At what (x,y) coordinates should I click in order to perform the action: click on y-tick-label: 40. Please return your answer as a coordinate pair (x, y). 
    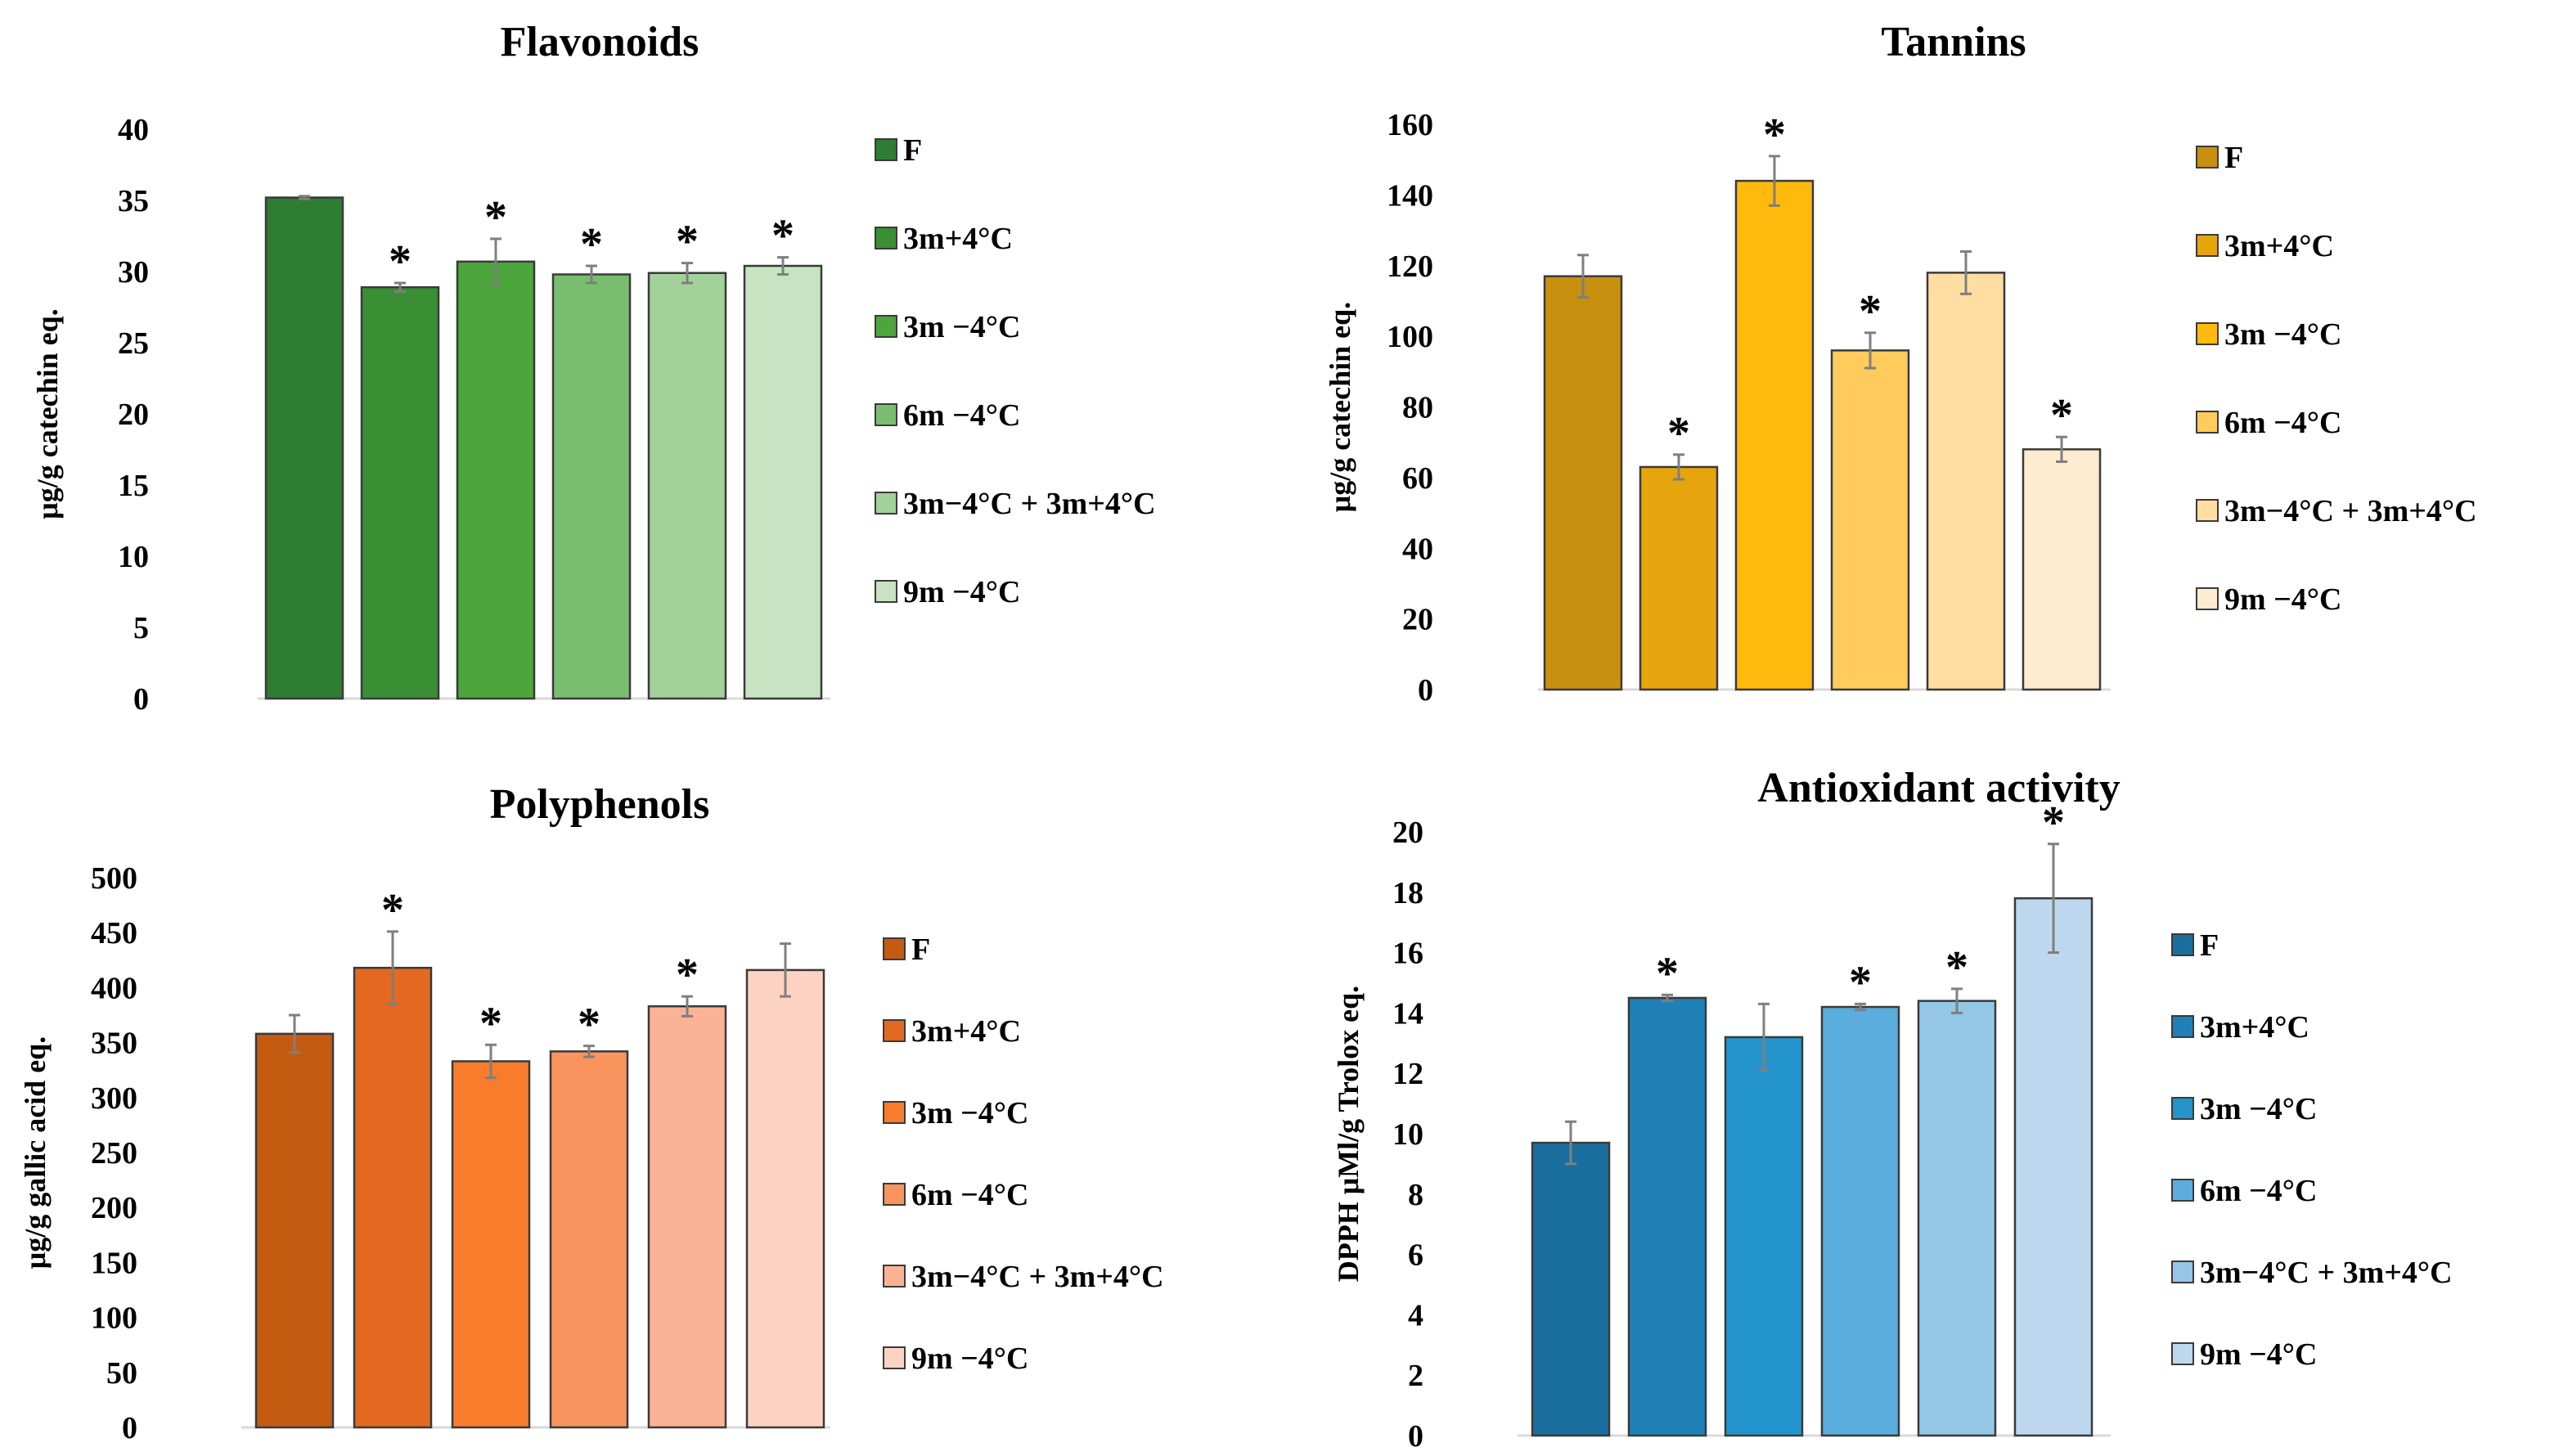
    Looking at the image, I should click on (133, 130).